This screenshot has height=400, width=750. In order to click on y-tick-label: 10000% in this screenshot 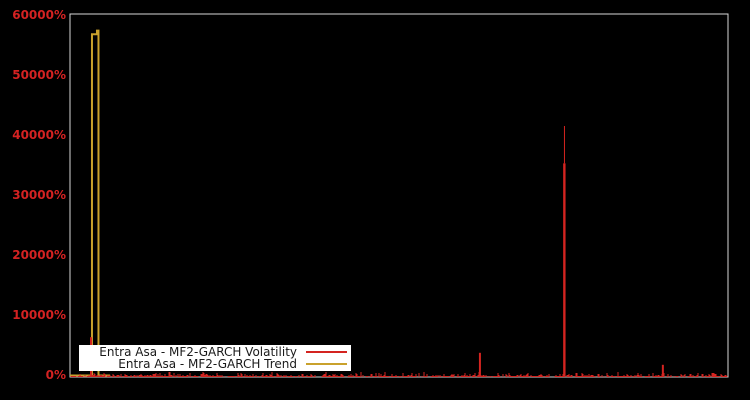, I will do `click(39, 315)`.